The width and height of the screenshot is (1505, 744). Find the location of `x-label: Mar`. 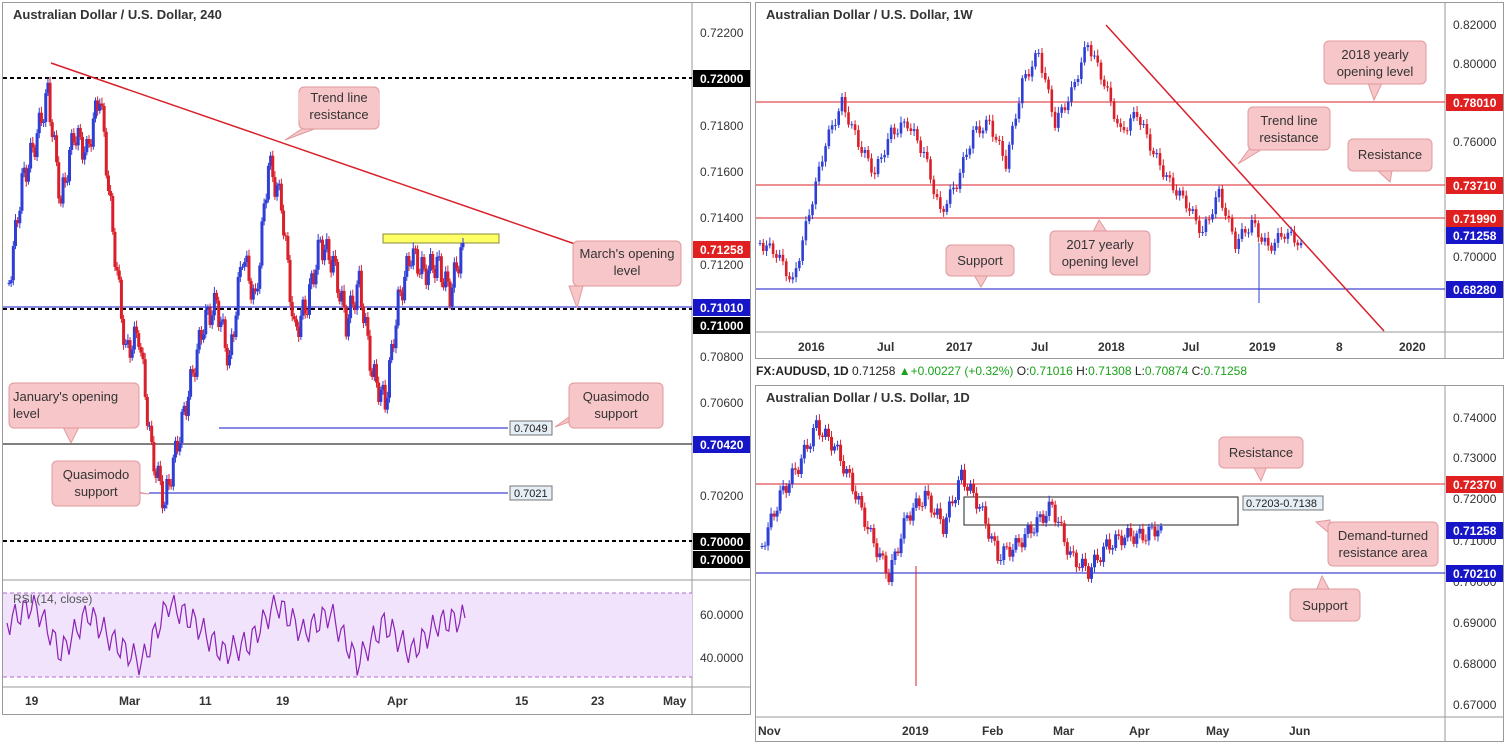

x-label: Mar is located at coordinates (130, 701).